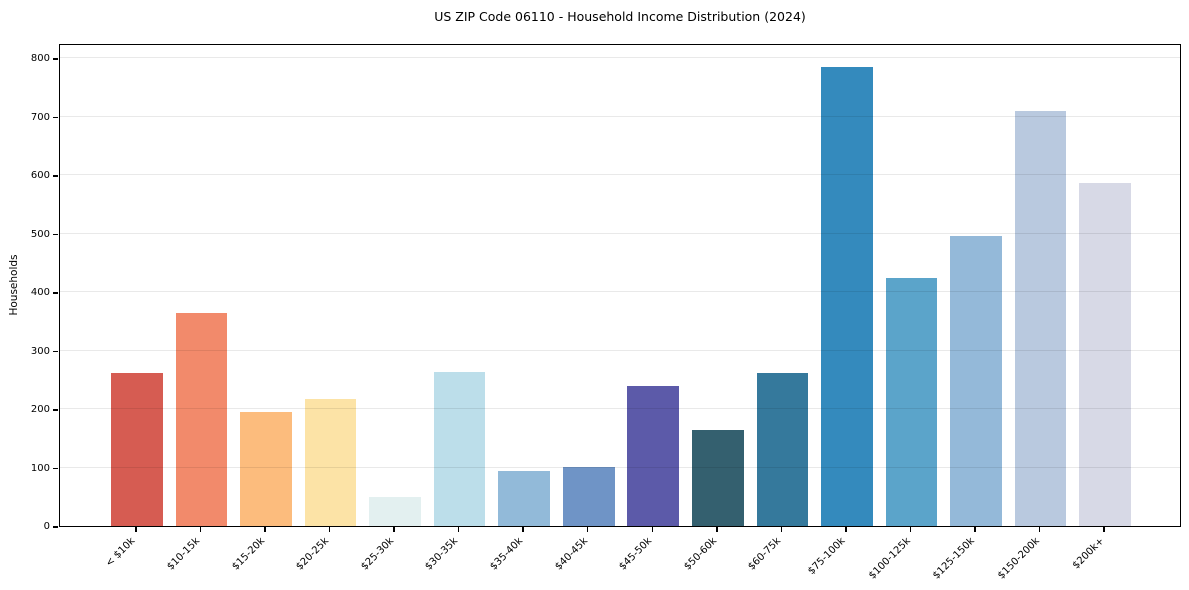 The image size is (1189, 590). What do you see at coordinates (40, 410) in the screenshot?
I see `y-tick-label-200: 200` at bounding box center [40, 410].